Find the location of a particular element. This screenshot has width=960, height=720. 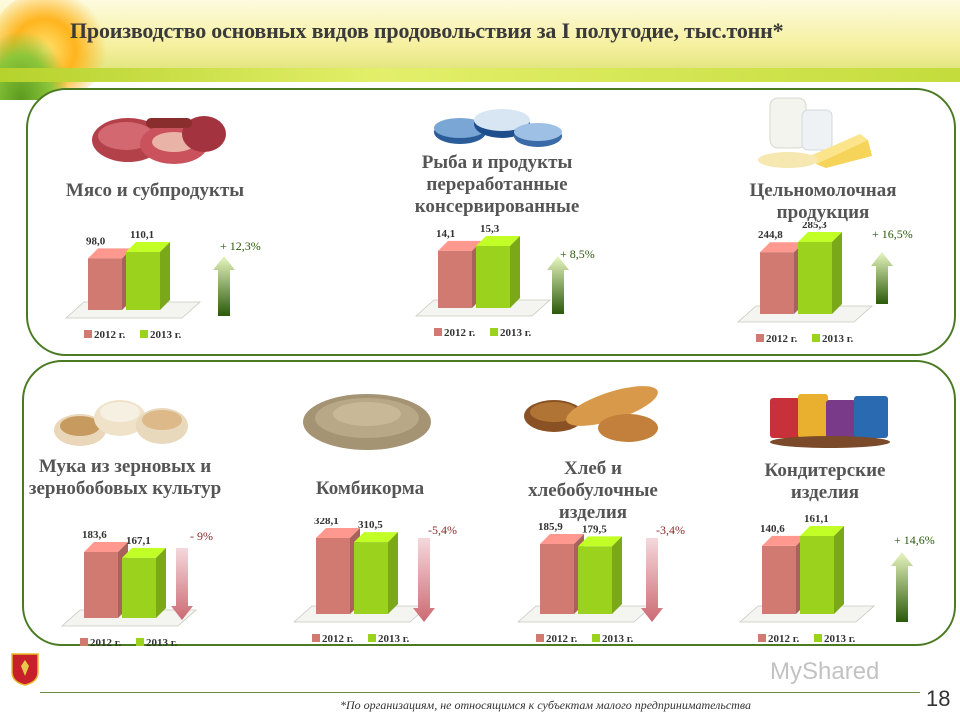

category-title-dairy: Цельномолочная продукция is located at coordinates (823, 201).